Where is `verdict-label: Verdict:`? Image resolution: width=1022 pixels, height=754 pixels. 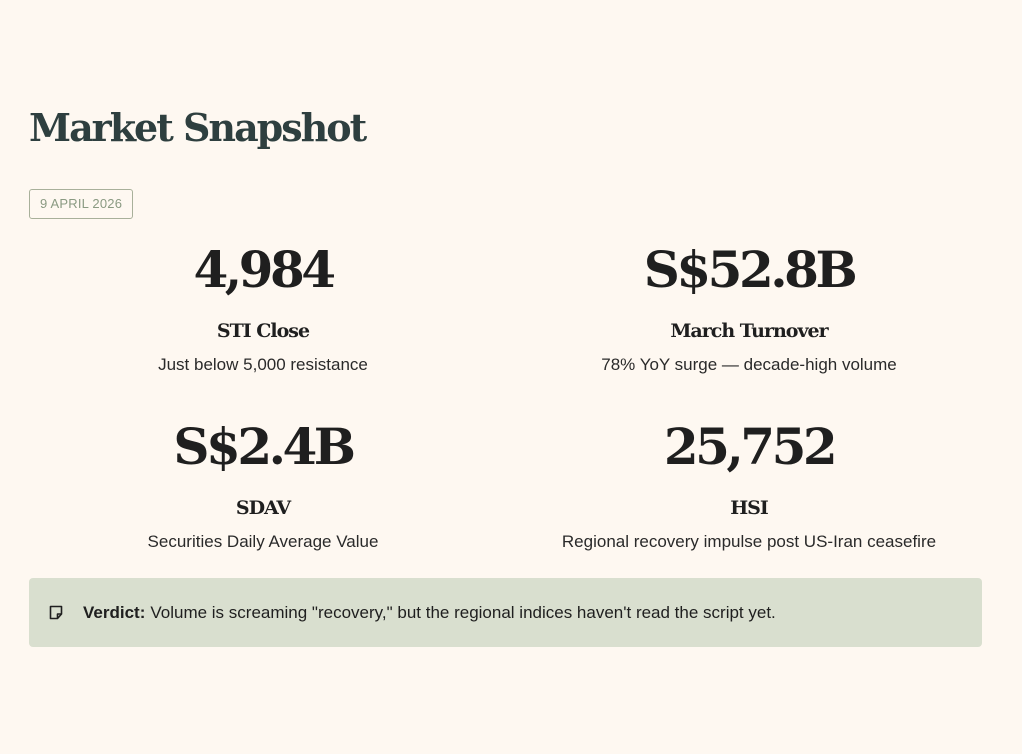 verdict-label: Verdict: is located at coordinates (114, 612).